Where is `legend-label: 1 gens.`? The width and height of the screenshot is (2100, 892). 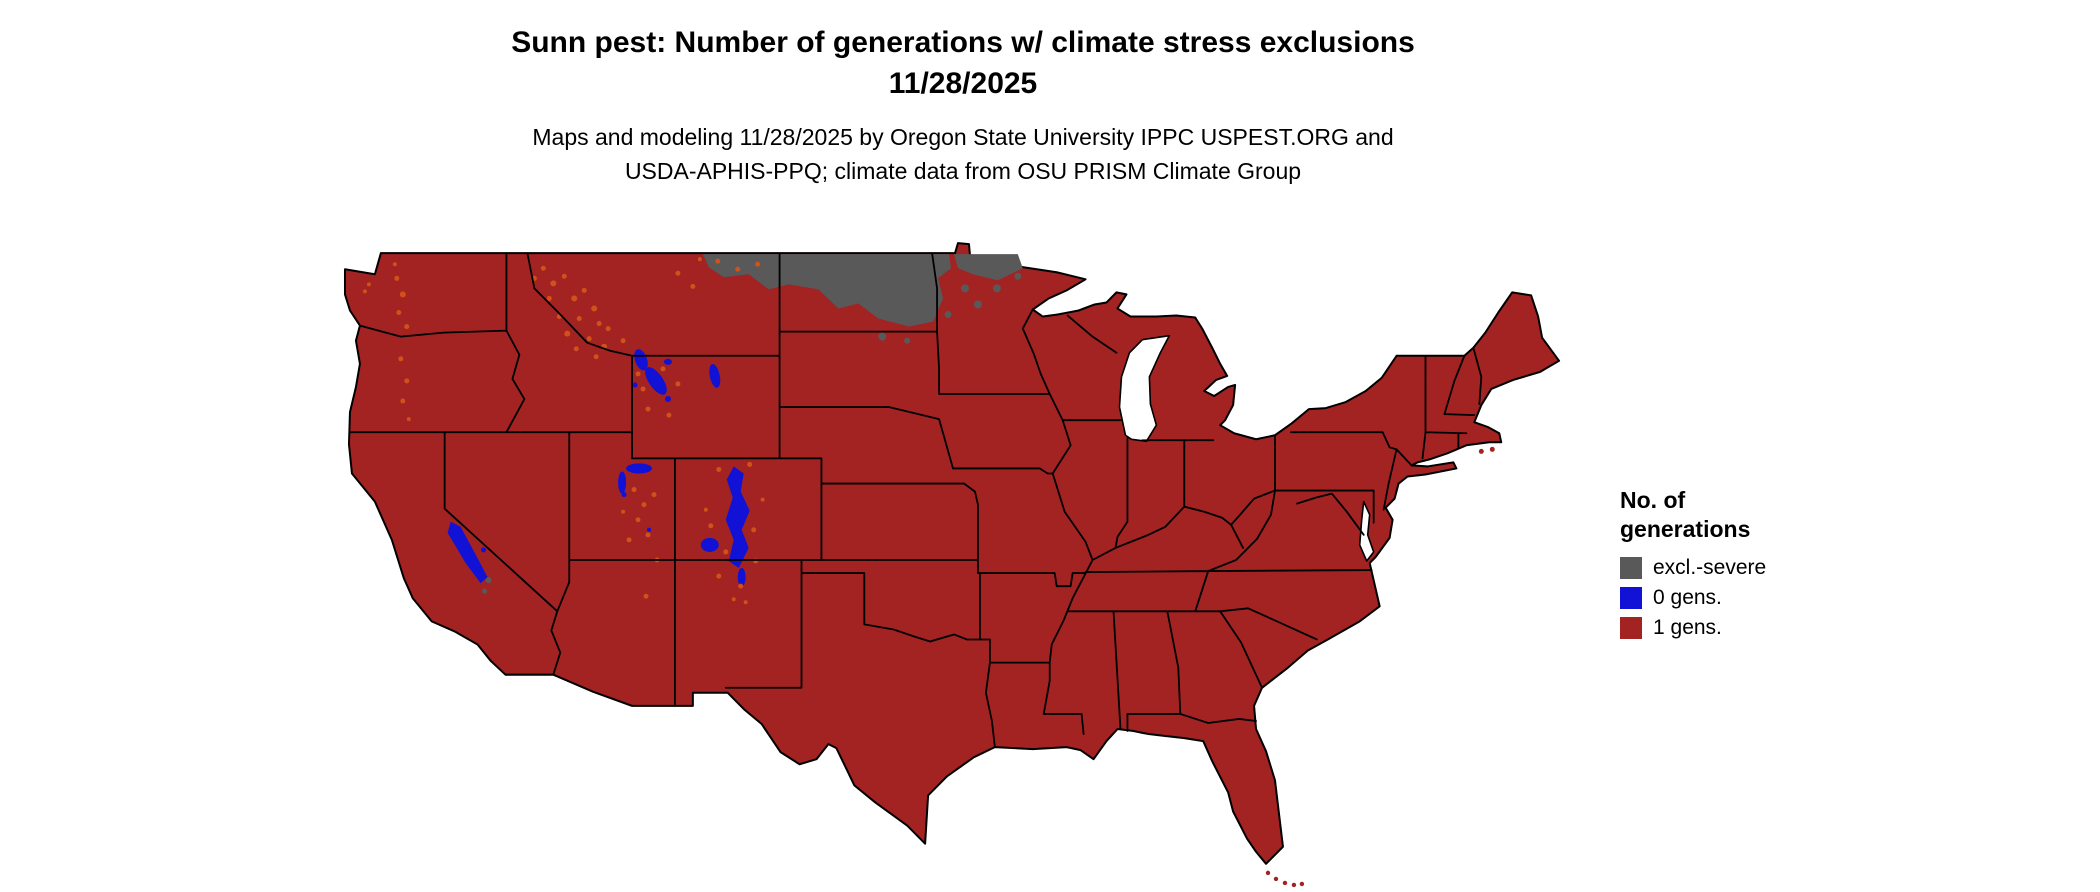
legend-label: 1 gens. is located at coordinates (1687, 627).